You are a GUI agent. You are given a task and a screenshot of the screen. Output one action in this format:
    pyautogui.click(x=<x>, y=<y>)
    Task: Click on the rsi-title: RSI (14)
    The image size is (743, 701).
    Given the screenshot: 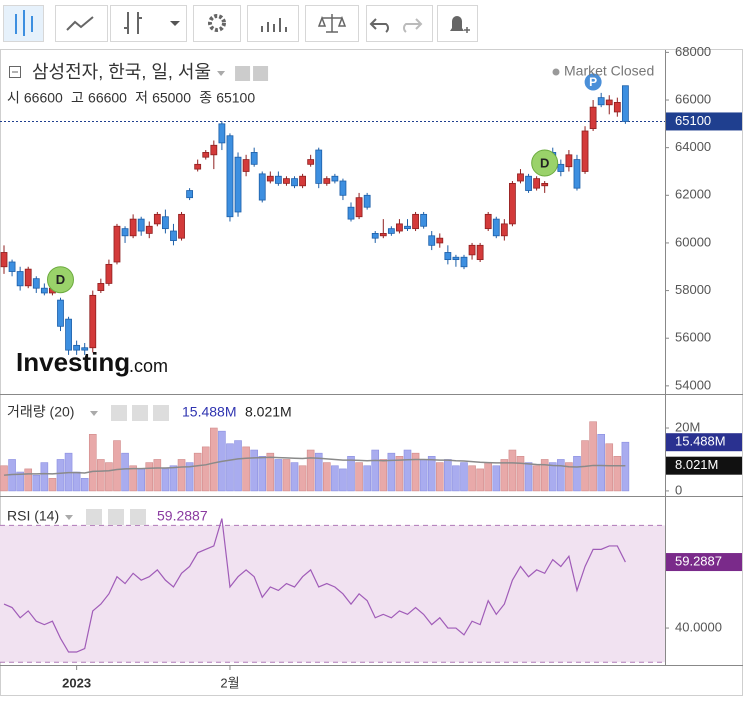 What is the action you would take?
    pyautogui.click(x=33, y=516)
    